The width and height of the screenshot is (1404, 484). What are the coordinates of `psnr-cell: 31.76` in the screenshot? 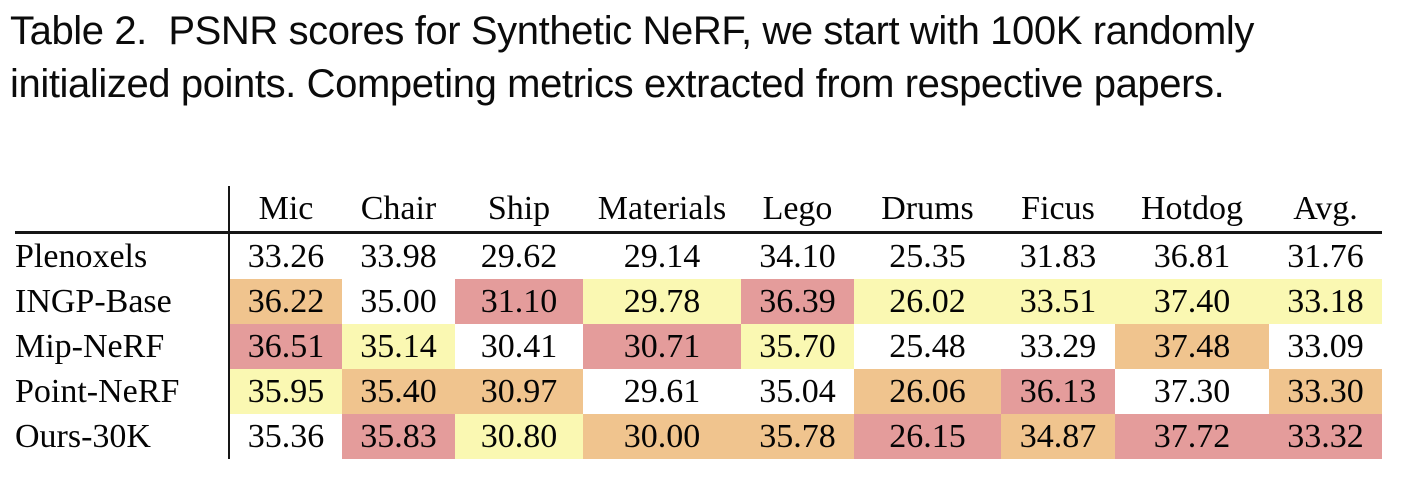 It's located at (1325, 256).